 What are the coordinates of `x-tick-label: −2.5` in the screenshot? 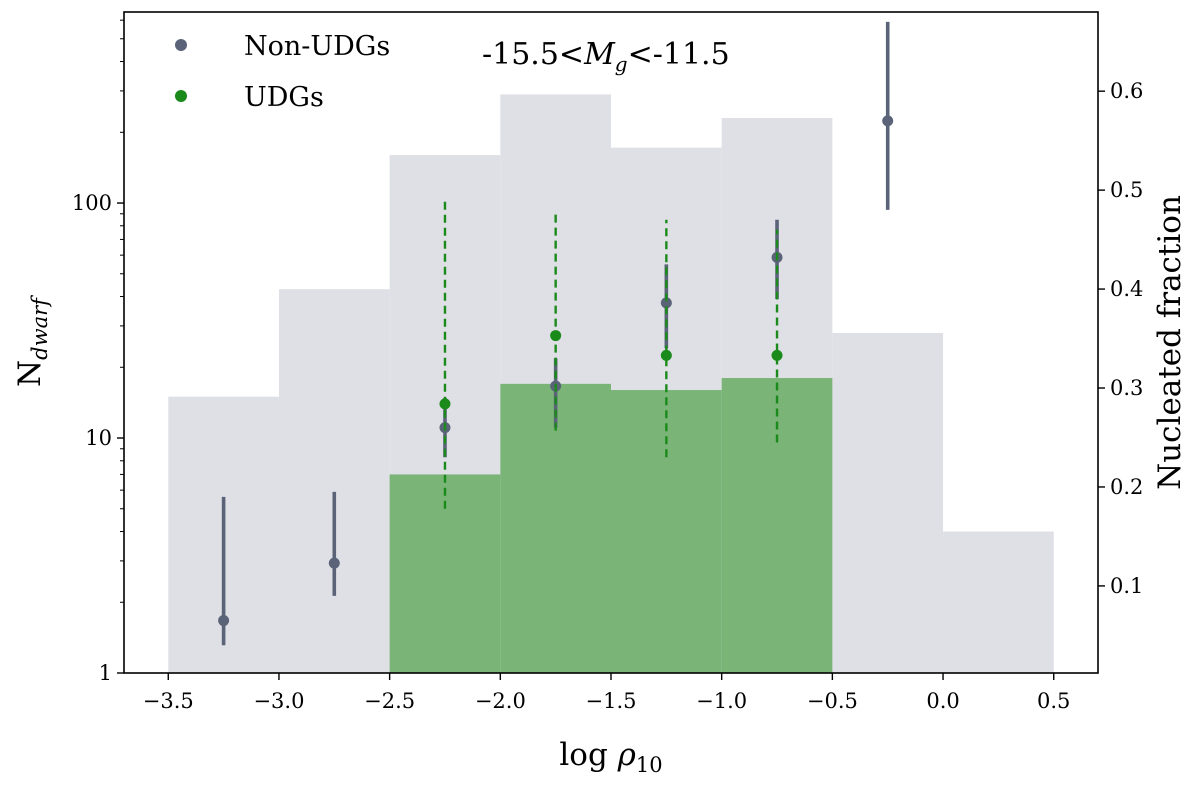 It's located at (389, 701).